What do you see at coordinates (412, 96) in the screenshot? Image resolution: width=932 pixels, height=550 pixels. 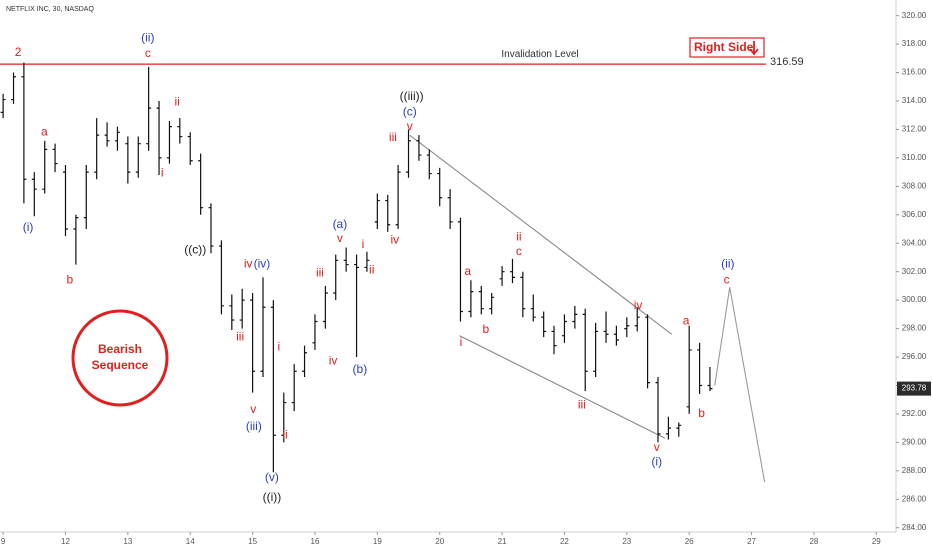 I see `wave-label: ((iii))` at bounding box center [412, 96].